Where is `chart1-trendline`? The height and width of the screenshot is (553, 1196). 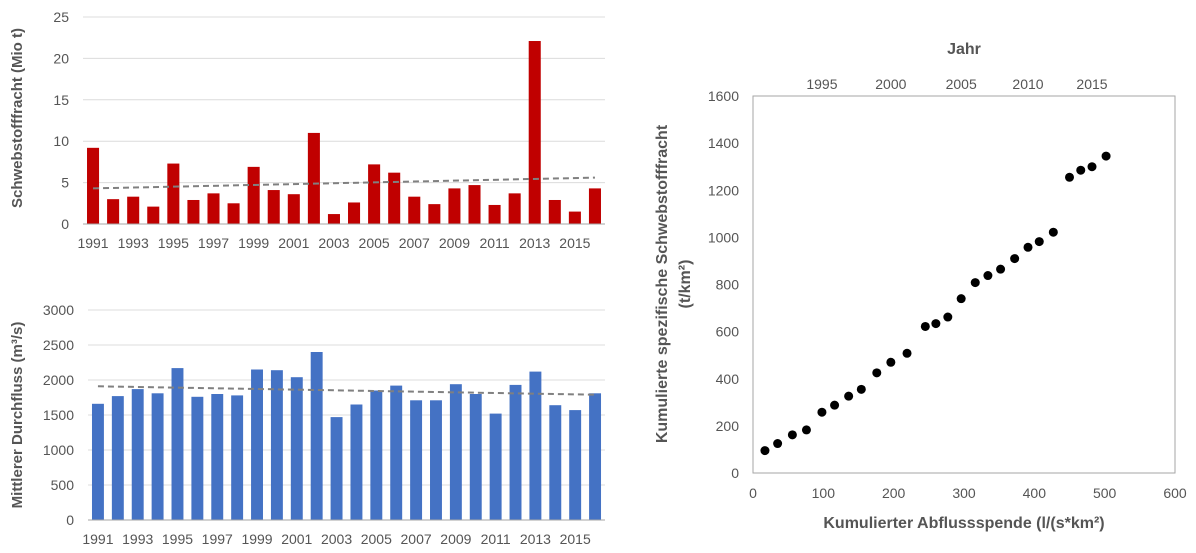
chart1-trendline is located at coordinates (344, 183).